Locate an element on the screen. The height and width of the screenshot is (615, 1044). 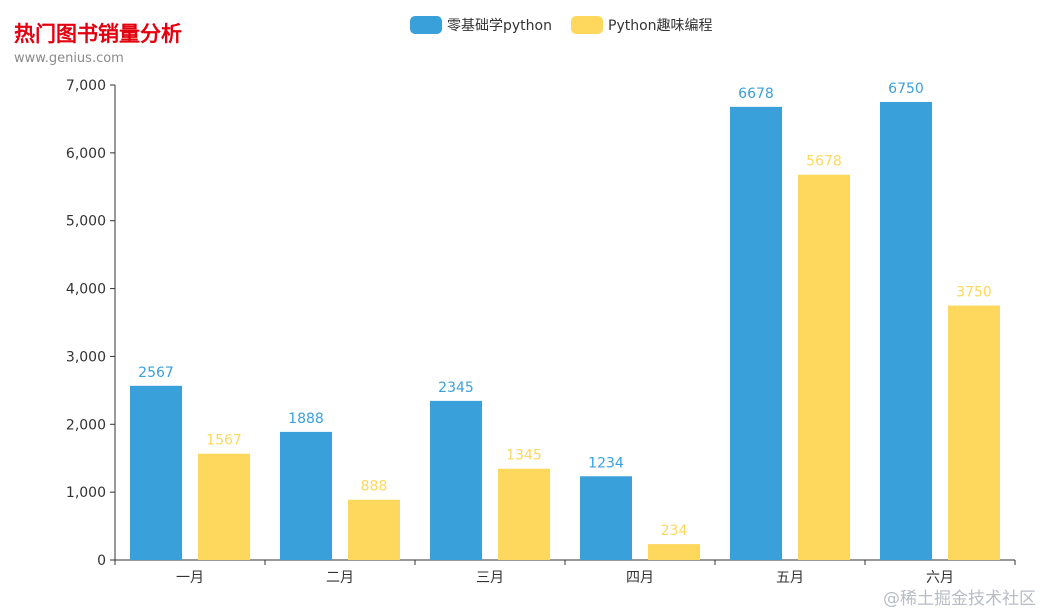
data-label: 1888 is located at coordinates (306, 419).